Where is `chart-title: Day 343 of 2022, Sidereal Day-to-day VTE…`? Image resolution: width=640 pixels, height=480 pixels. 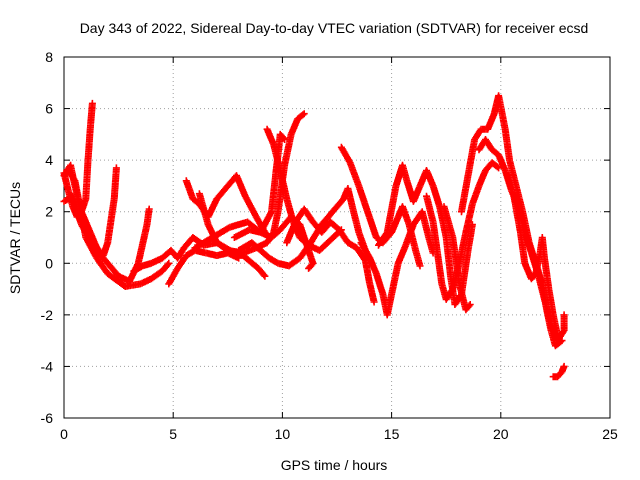 chart-title: Day 343 of 2022, Sidereal Day-to-day VTE… is located at coordinates (334, 28).